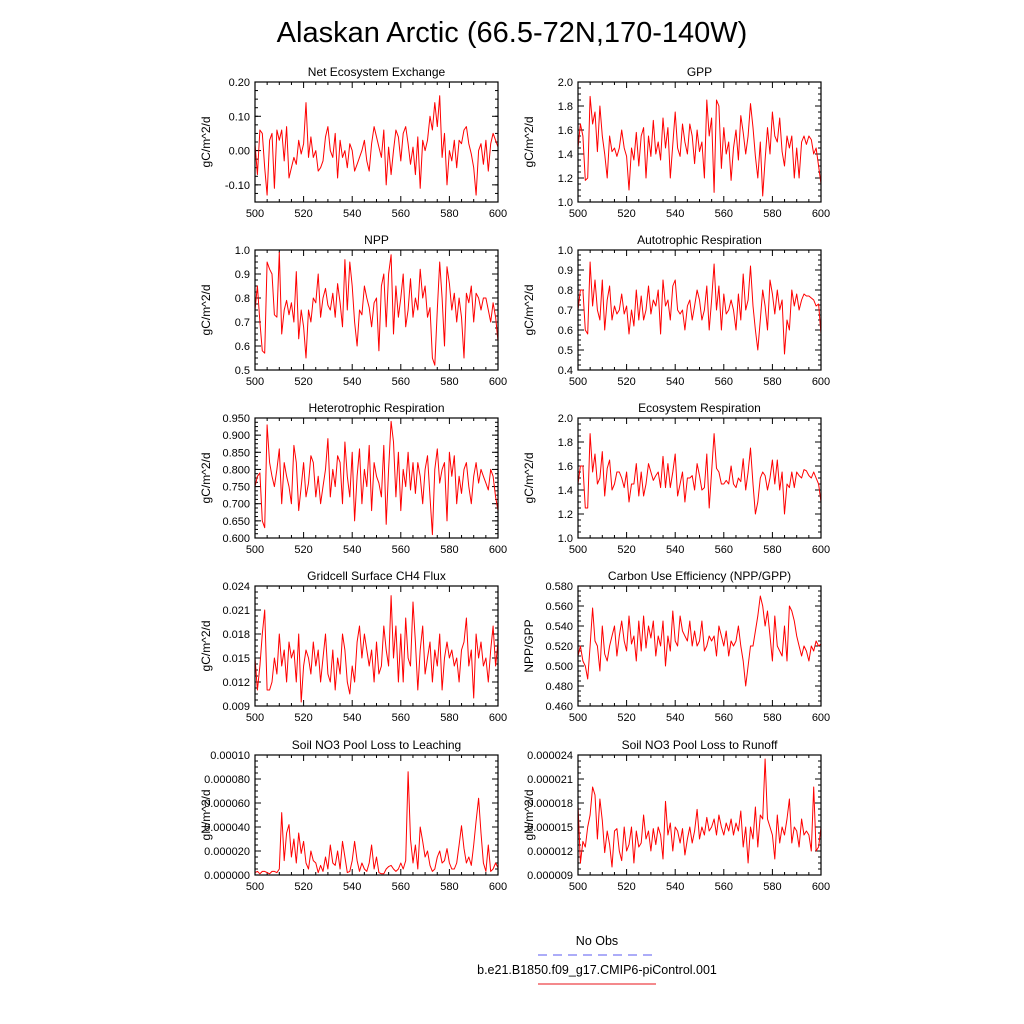  Describe the element at coordinates (236, 707) in the screenshot. I see `y-tick-label: 0.009` at that location.